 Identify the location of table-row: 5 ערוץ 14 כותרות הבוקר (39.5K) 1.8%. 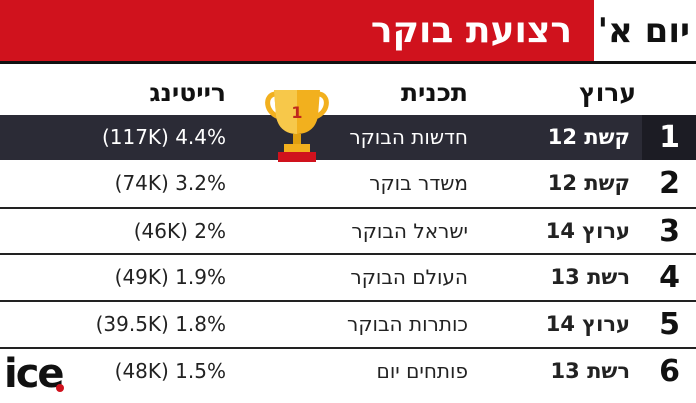
(348, 324).